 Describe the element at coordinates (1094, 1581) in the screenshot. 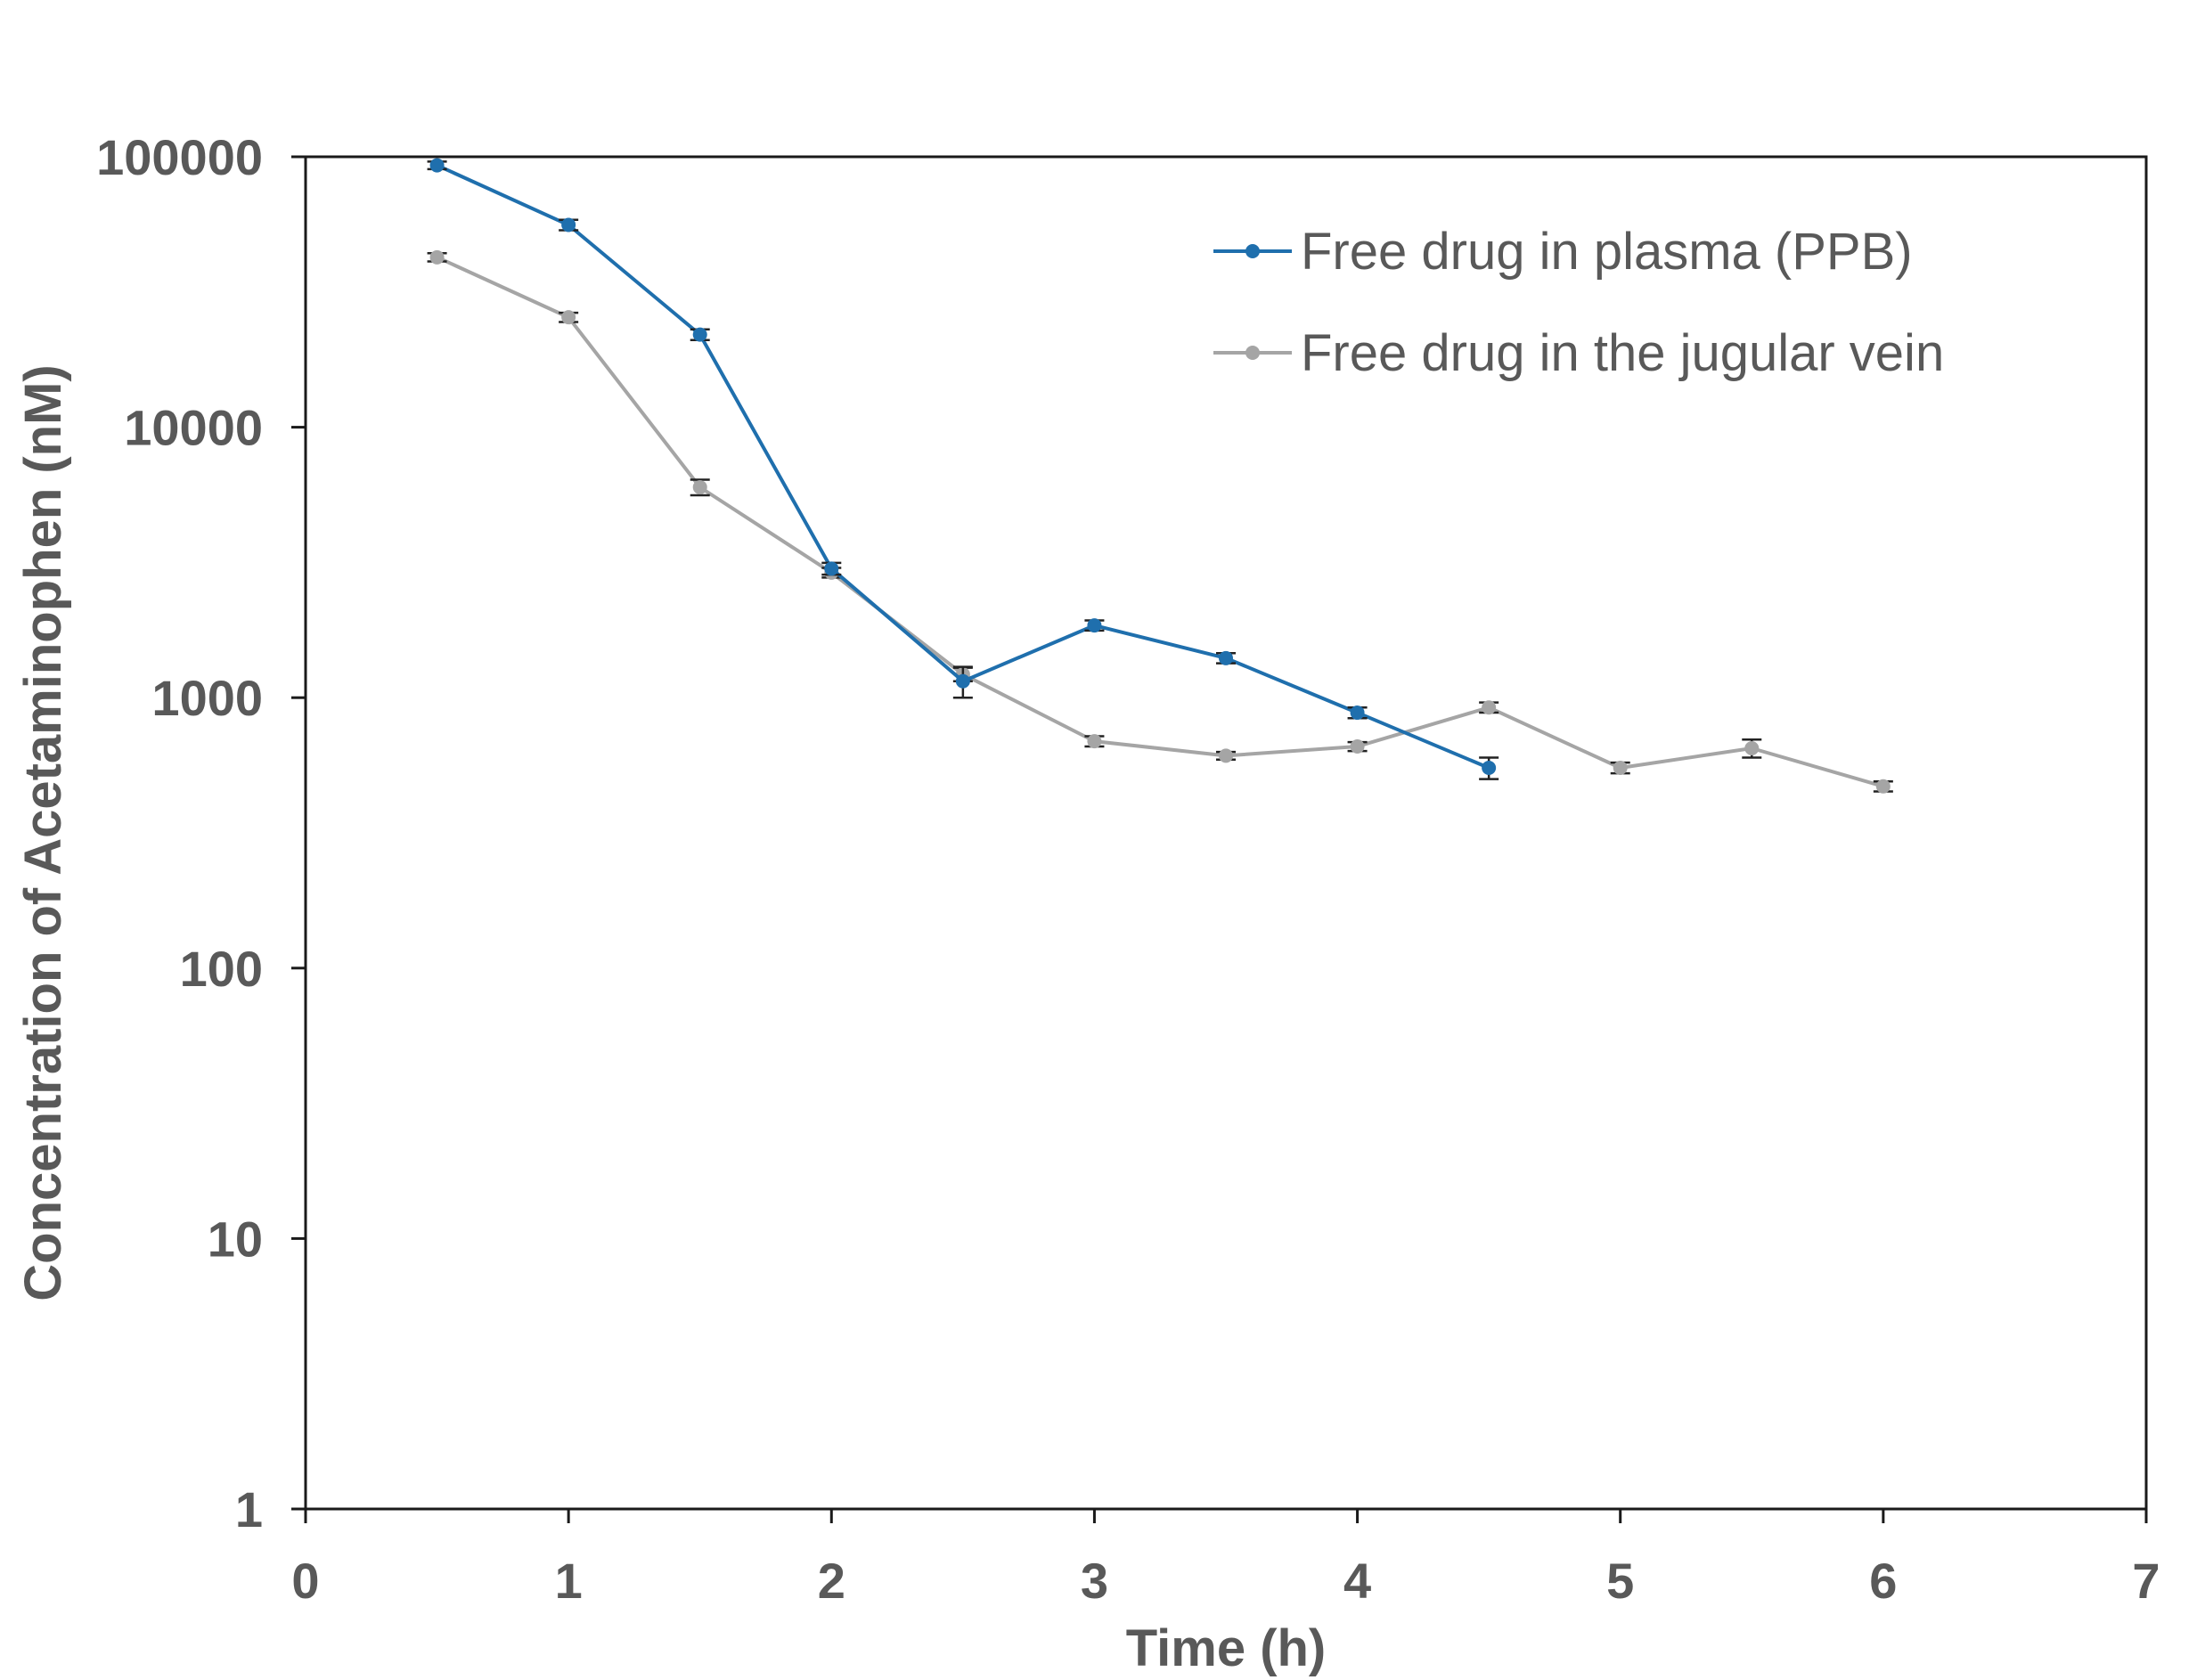

I see `x-tick-label: 3` at that location.